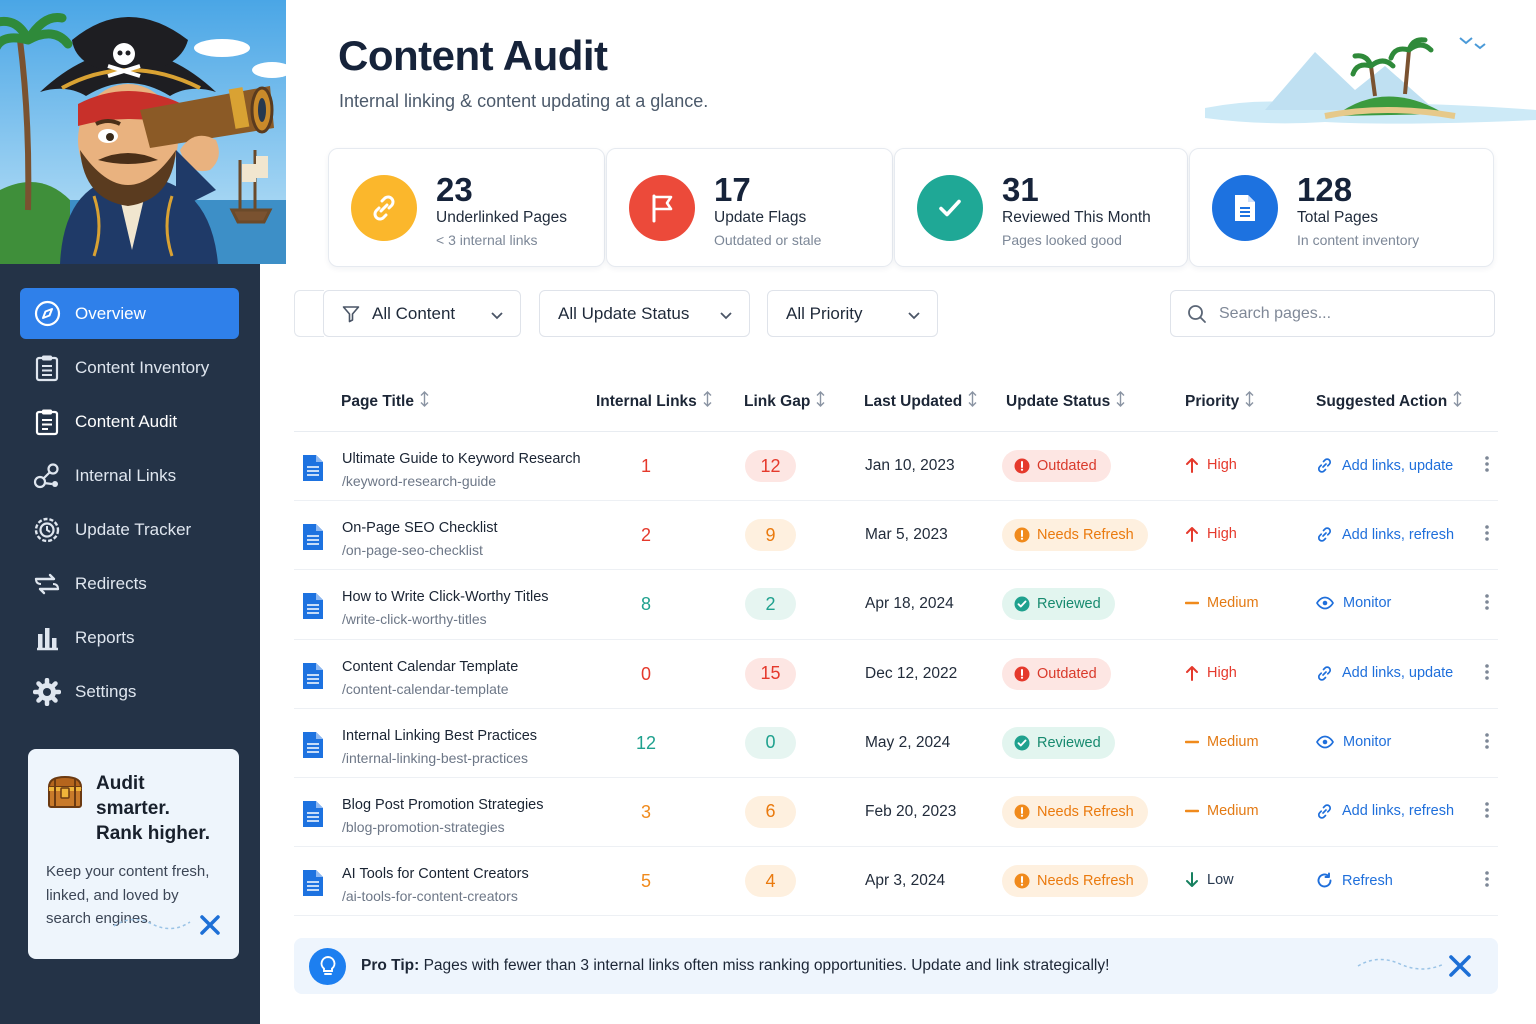 Image resolution: width=1536 pixels, height=1024 pixels. What do you see at coordinates (1349, 313) in the screenshot?
I see `search-input` at bounding box center [1349, 313].